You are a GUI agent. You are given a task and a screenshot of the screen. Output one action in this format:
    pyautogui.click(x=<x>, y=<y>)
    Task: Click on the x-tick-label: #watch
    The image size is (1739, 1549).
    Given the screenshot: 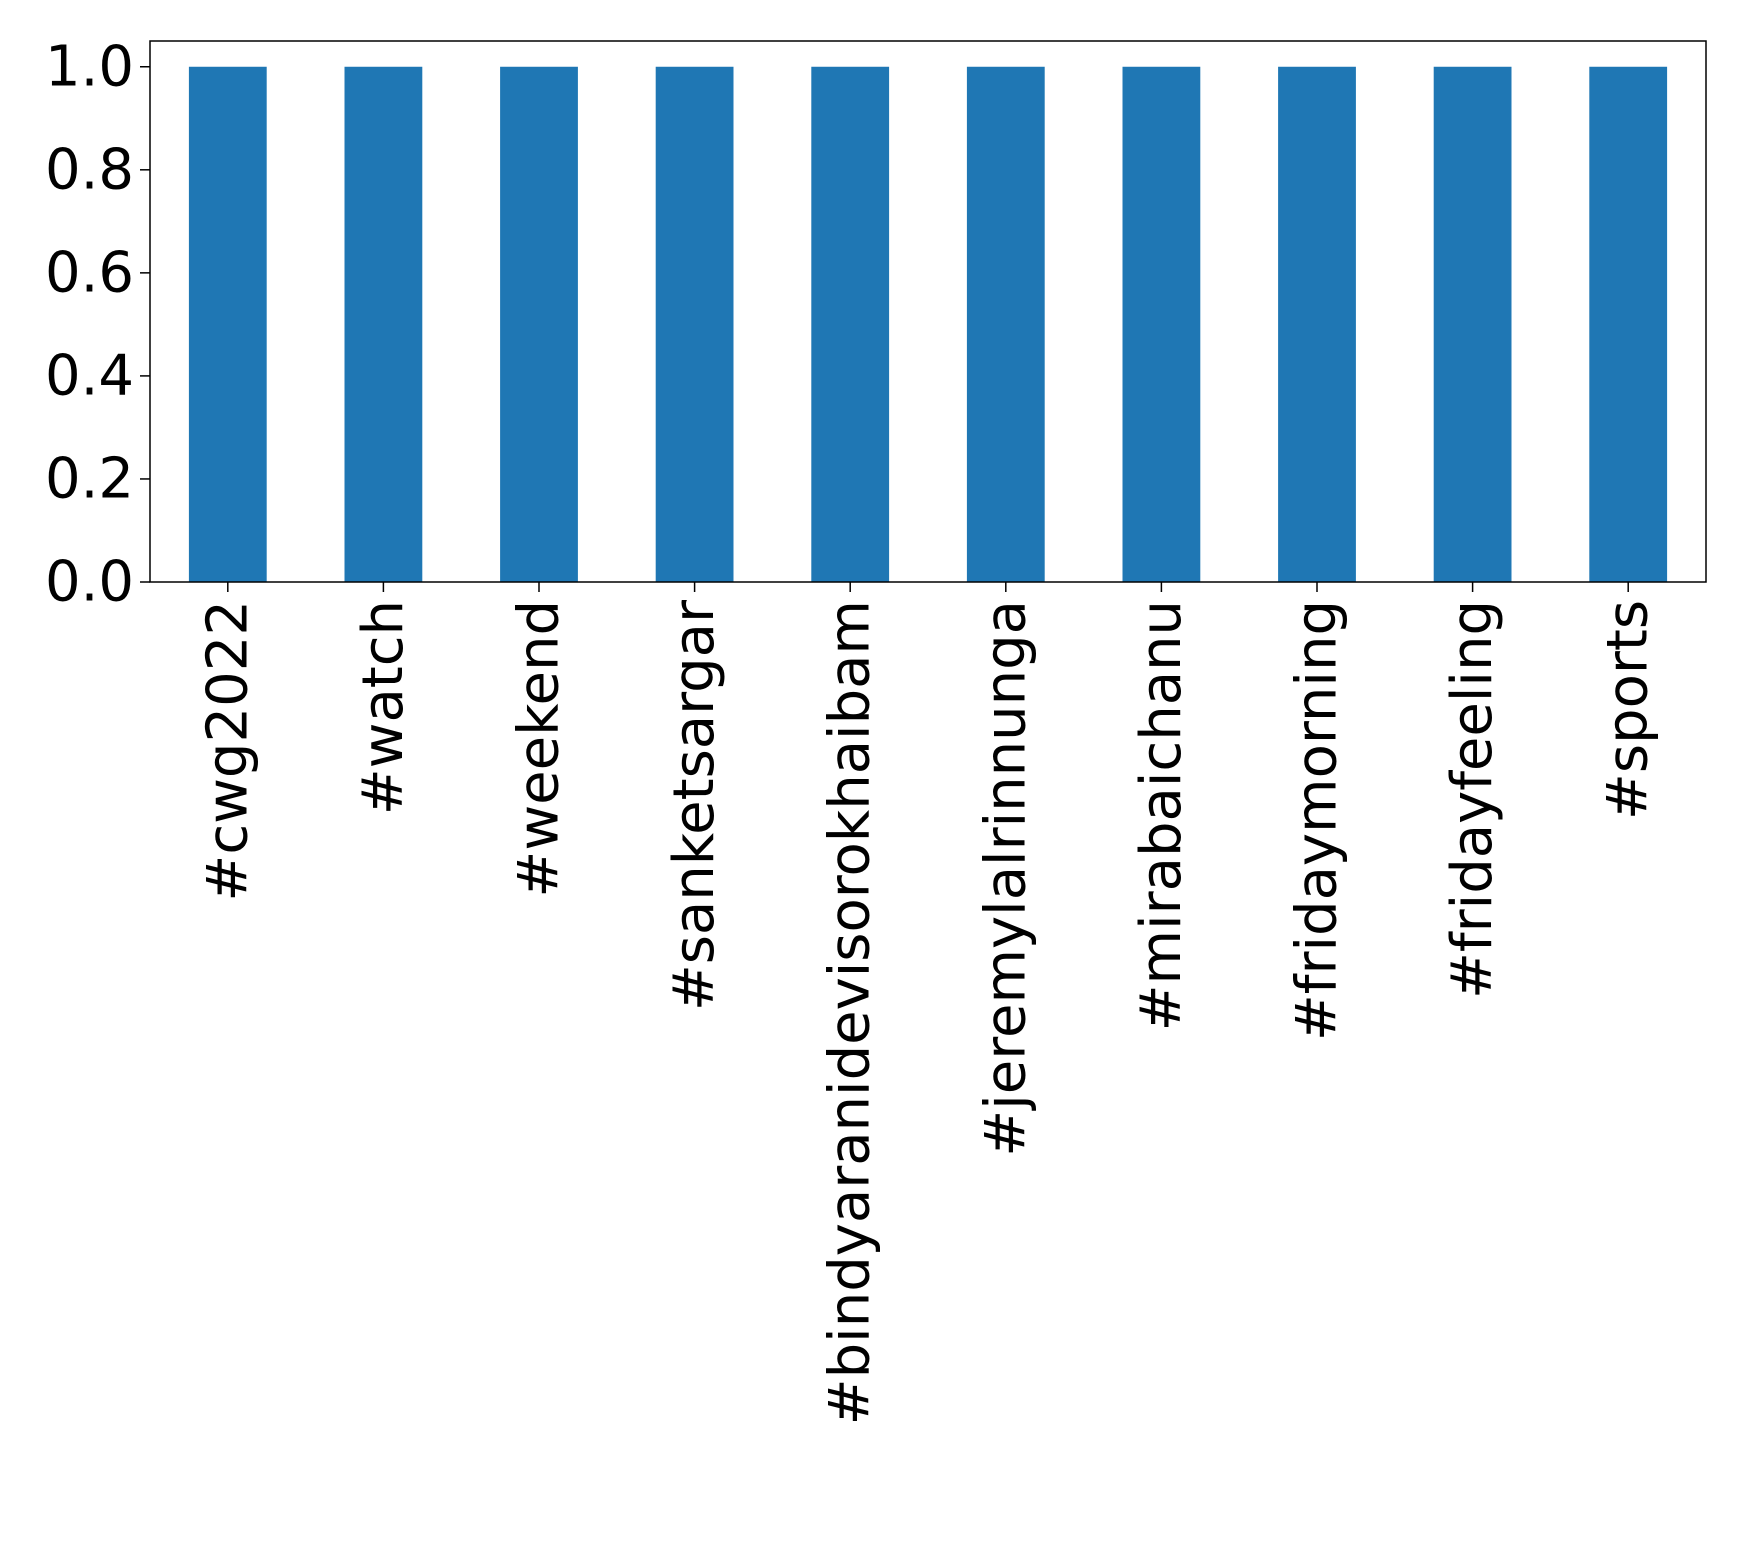 What is the action you would take?
    pyautogui.click(x=383, y=707)
    